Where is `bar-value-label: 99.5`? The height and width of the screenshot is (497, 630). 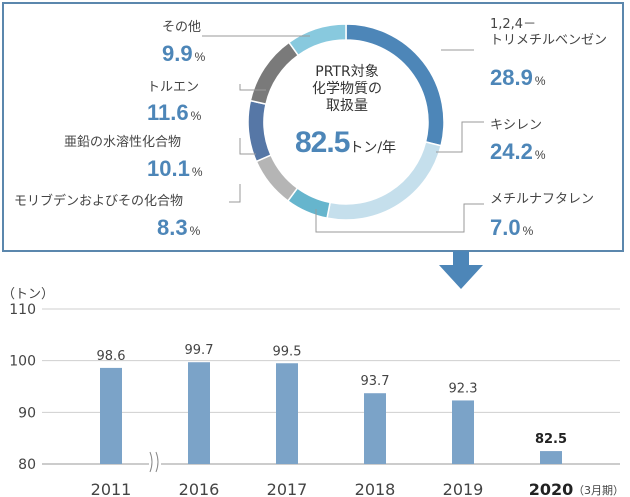 bar-value-label: 99.5 is located at coordinates (287, 351).